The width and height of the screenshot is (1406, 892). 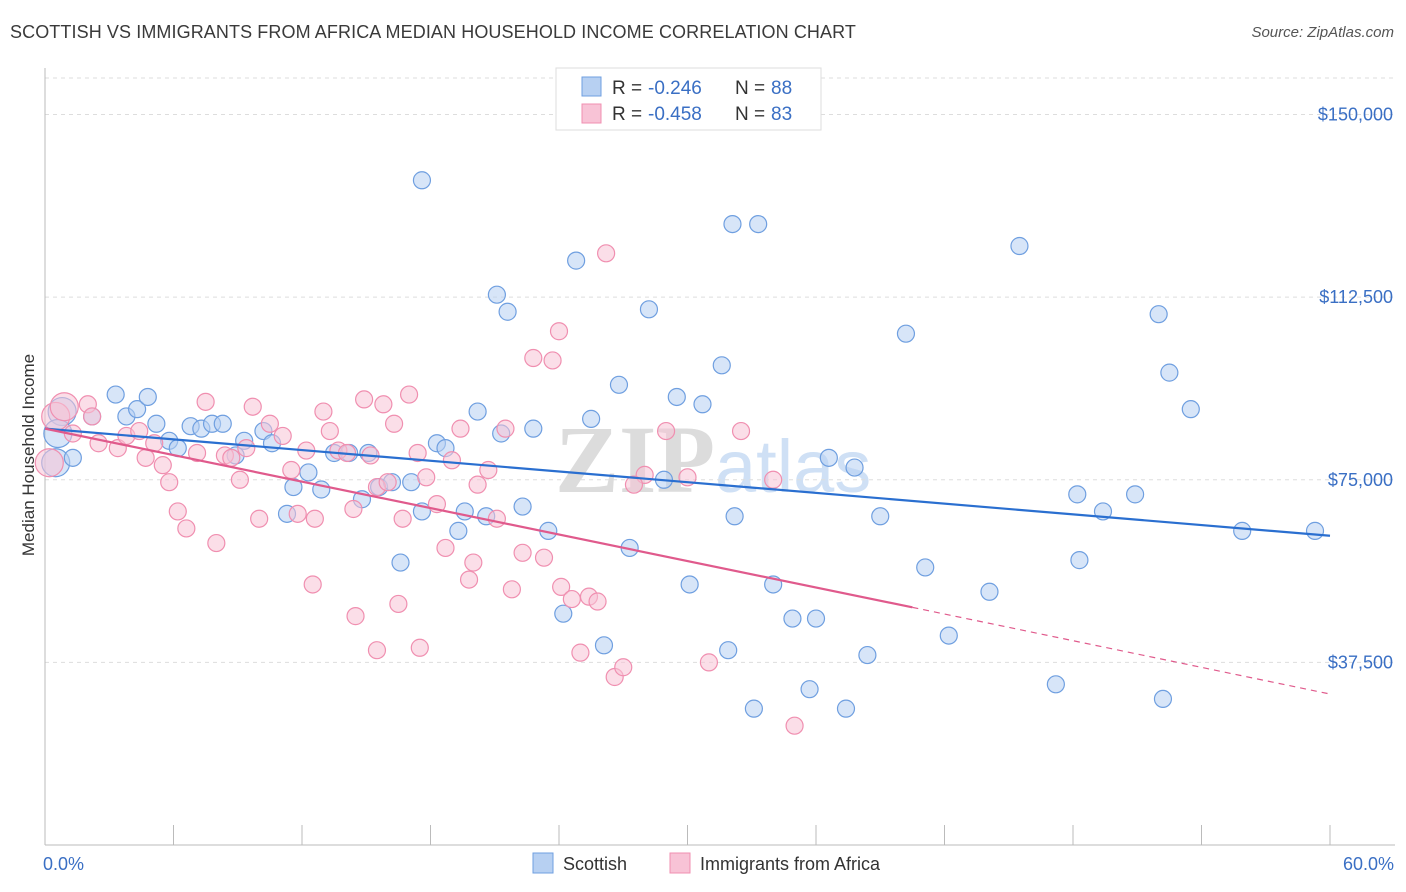 I want to click on bottom-legend-label-africa: Immigrants from Africa, so click(x=790, y=864).